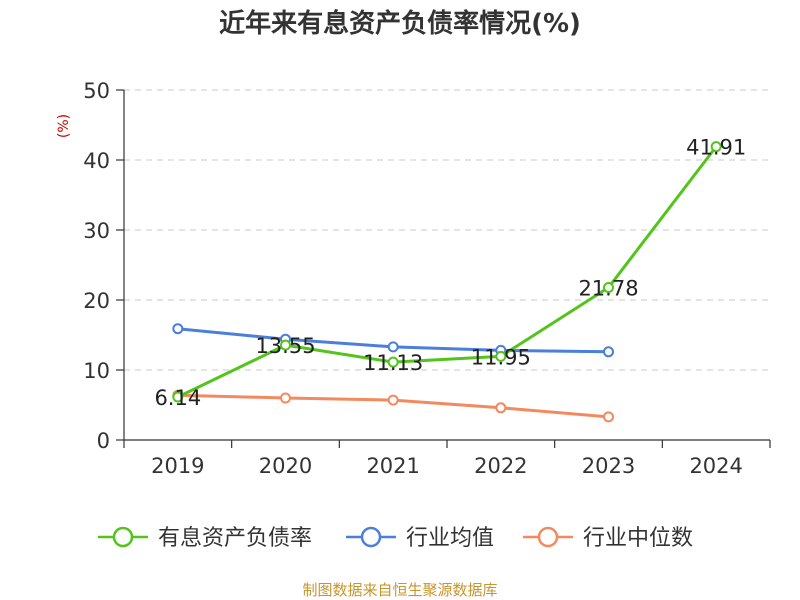 This screenshot has width=800, height=600. Describe the element at coordinates (638, 538) in the screenshot. I see `legend-label: 行业中位数` at that location.